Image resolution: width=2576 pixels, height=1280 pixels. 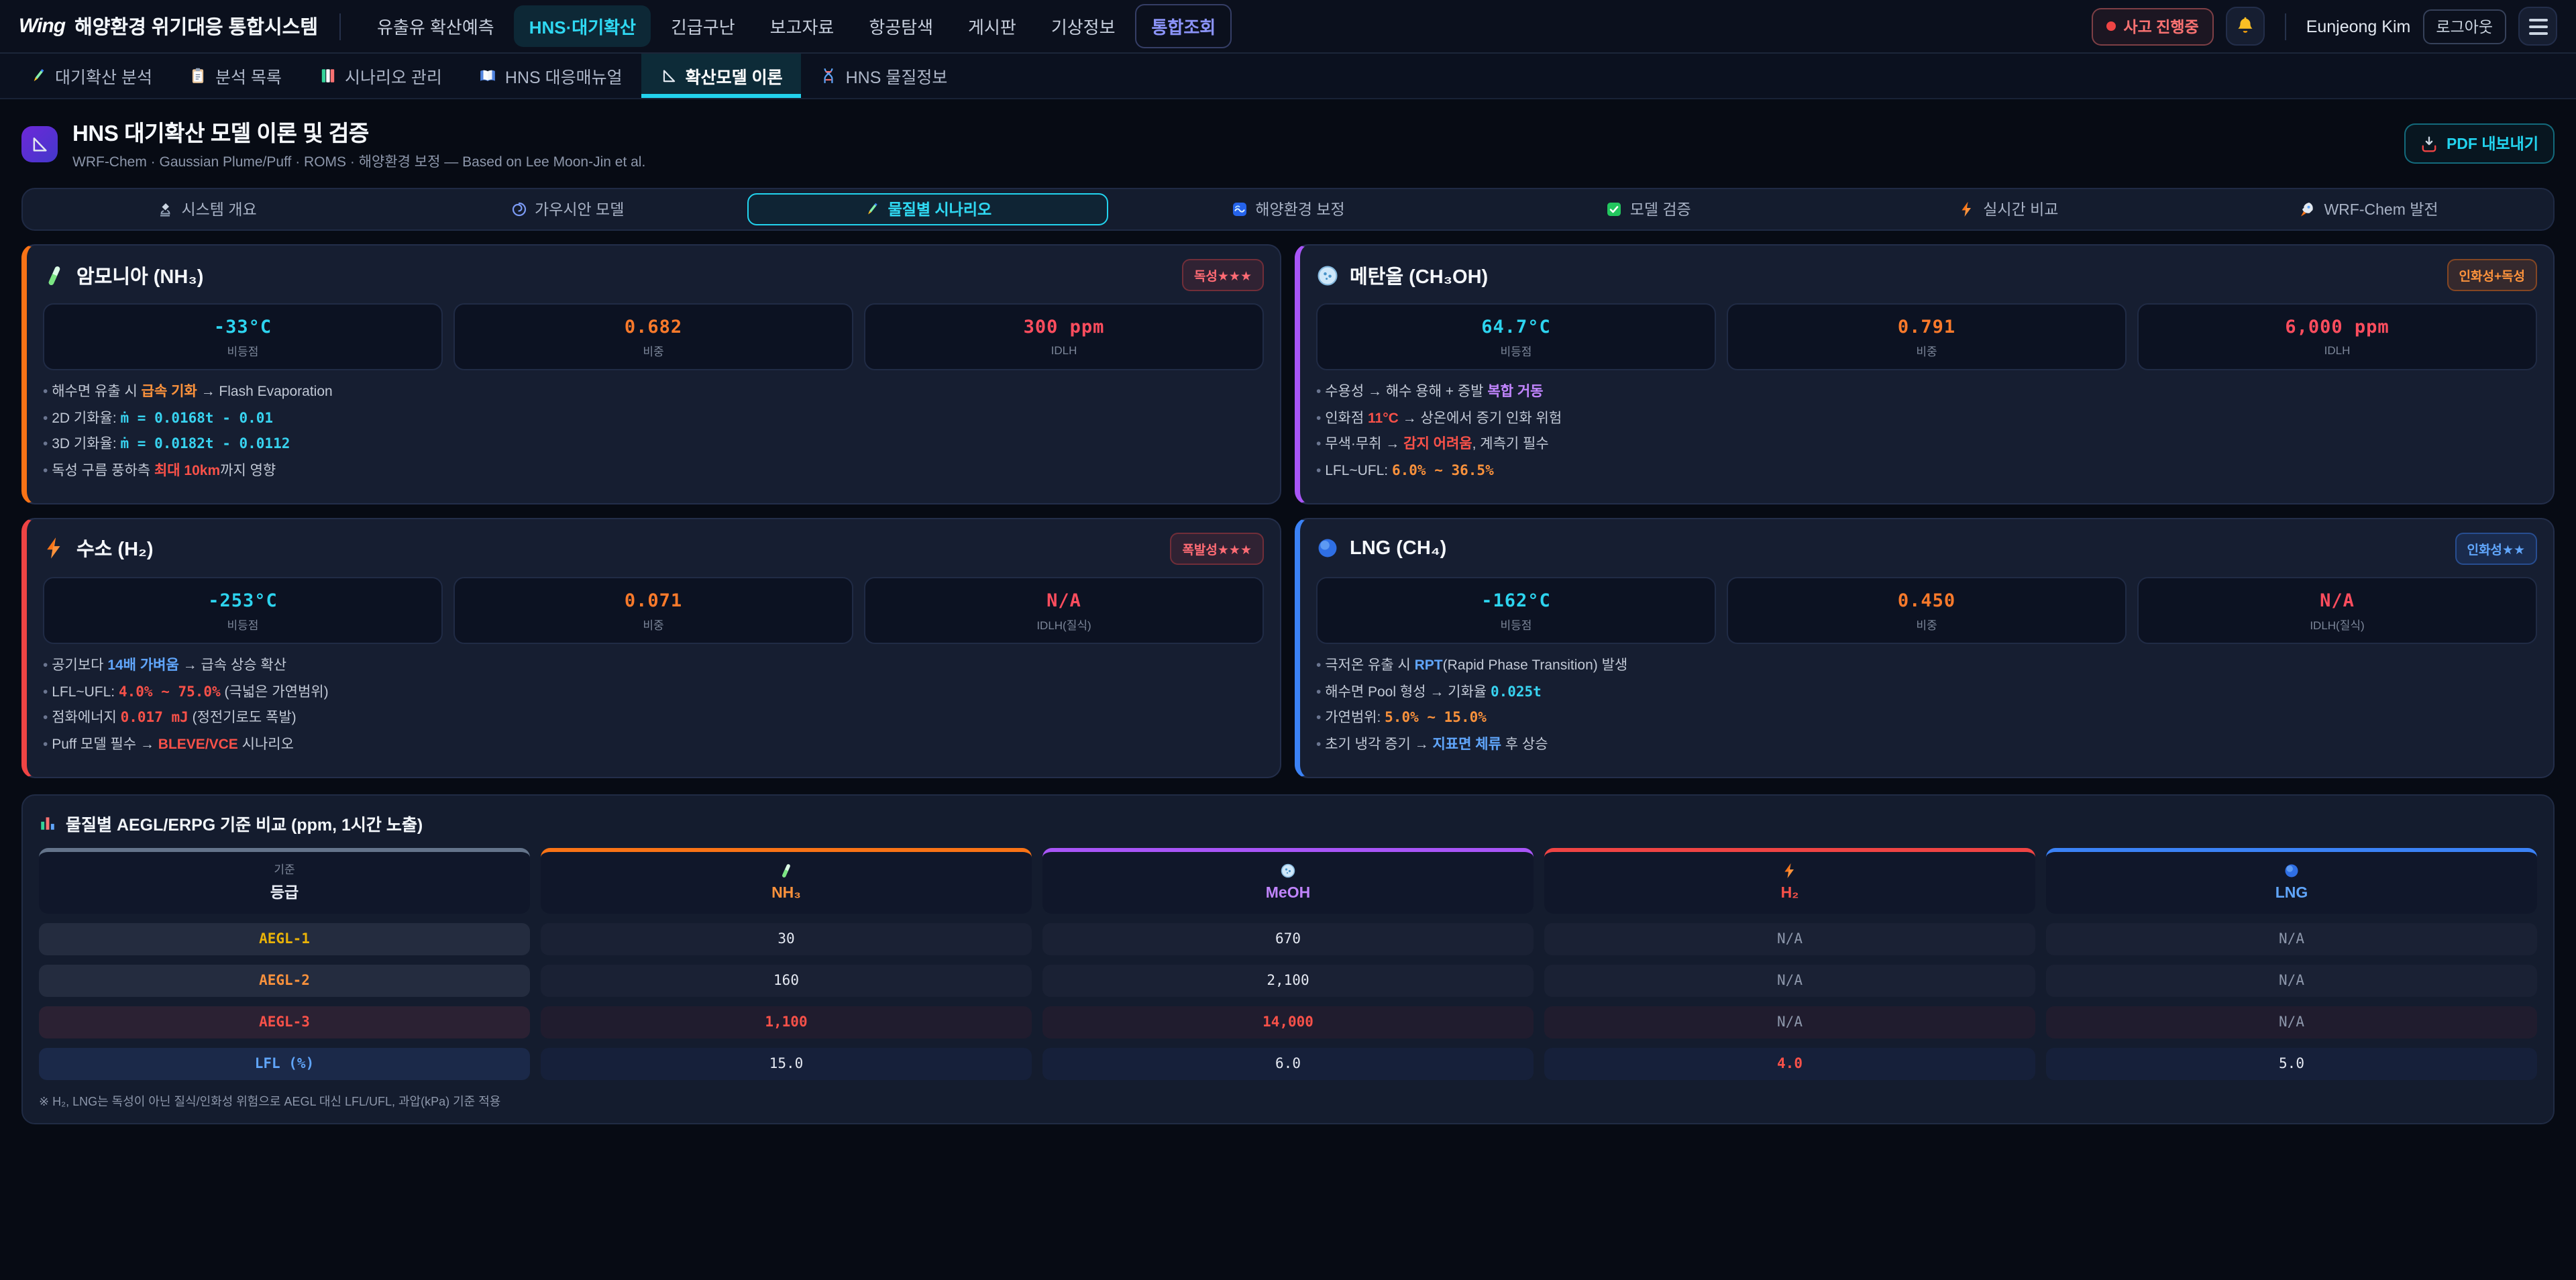 I want to click on chemical-card-header: LNG (CH₄) 인화성★★, so click(x=1926, y=548).